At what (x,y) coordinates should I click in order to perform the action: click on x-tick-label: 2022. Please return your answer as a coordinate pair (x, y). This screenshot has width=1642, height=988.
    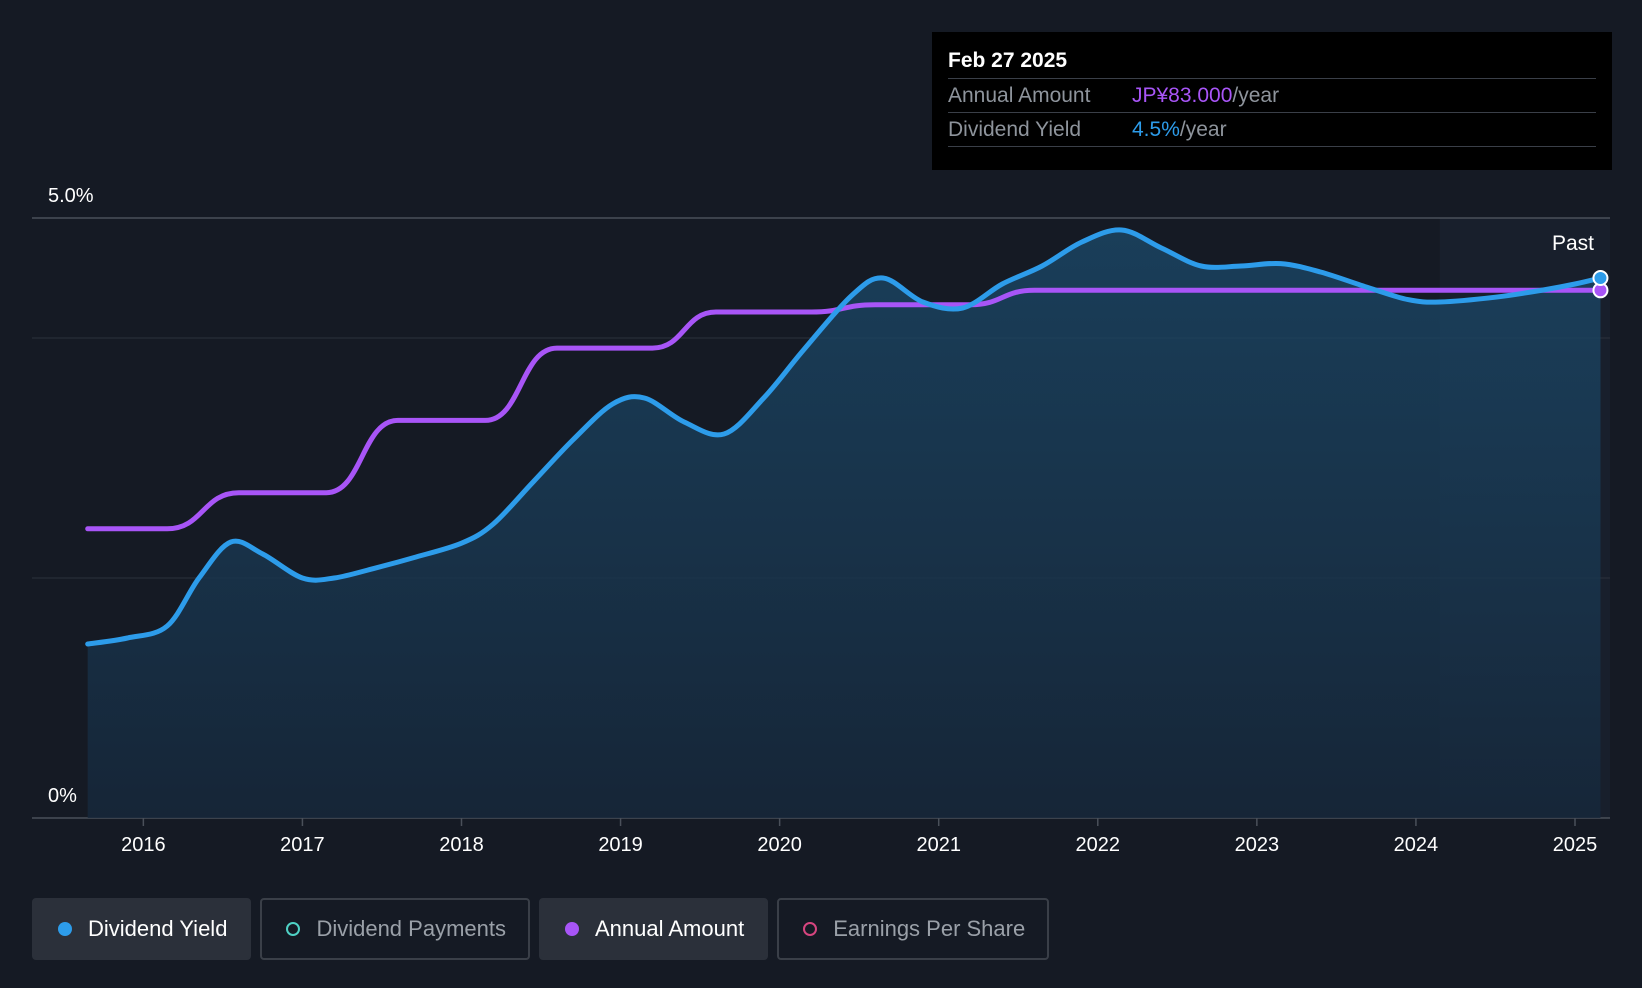
    Looking at the image, I should click on (1098, 845).